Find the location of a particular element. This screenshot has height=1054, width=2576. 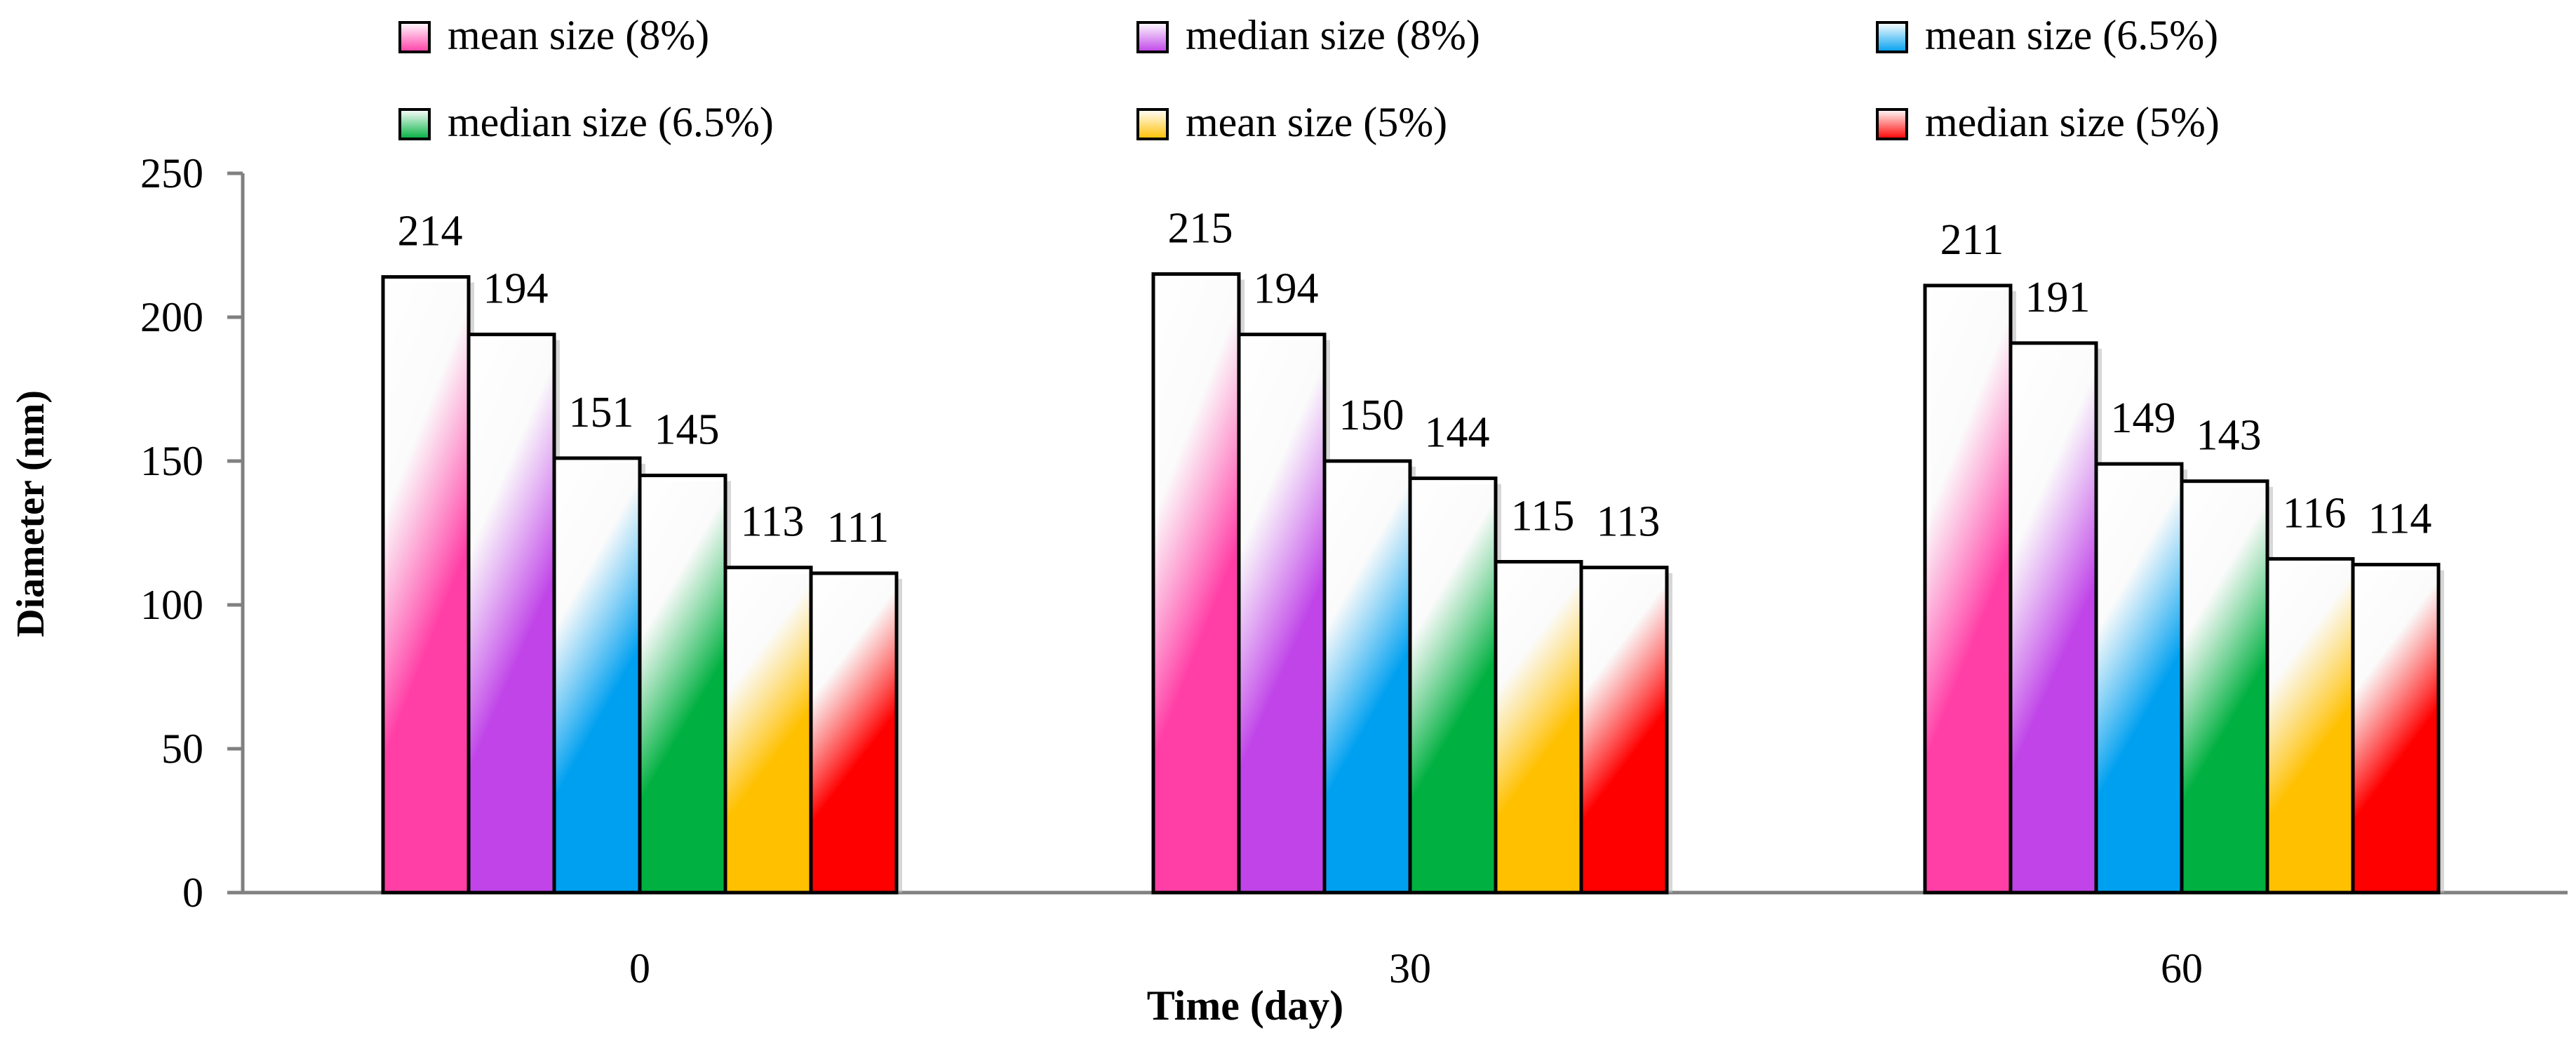

y-tick-label: 50 is located at coordinates (182, 749).